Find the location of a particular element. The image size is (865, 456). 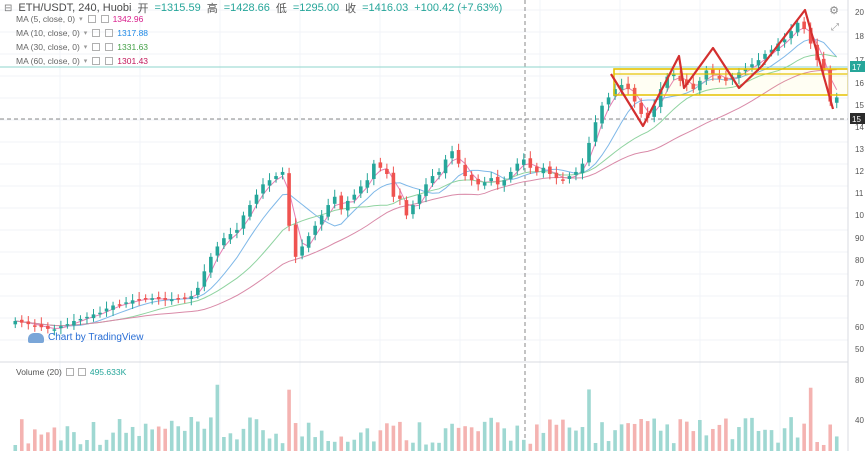

collapse-icon: ⊟ is located at coordinates (8, 8).